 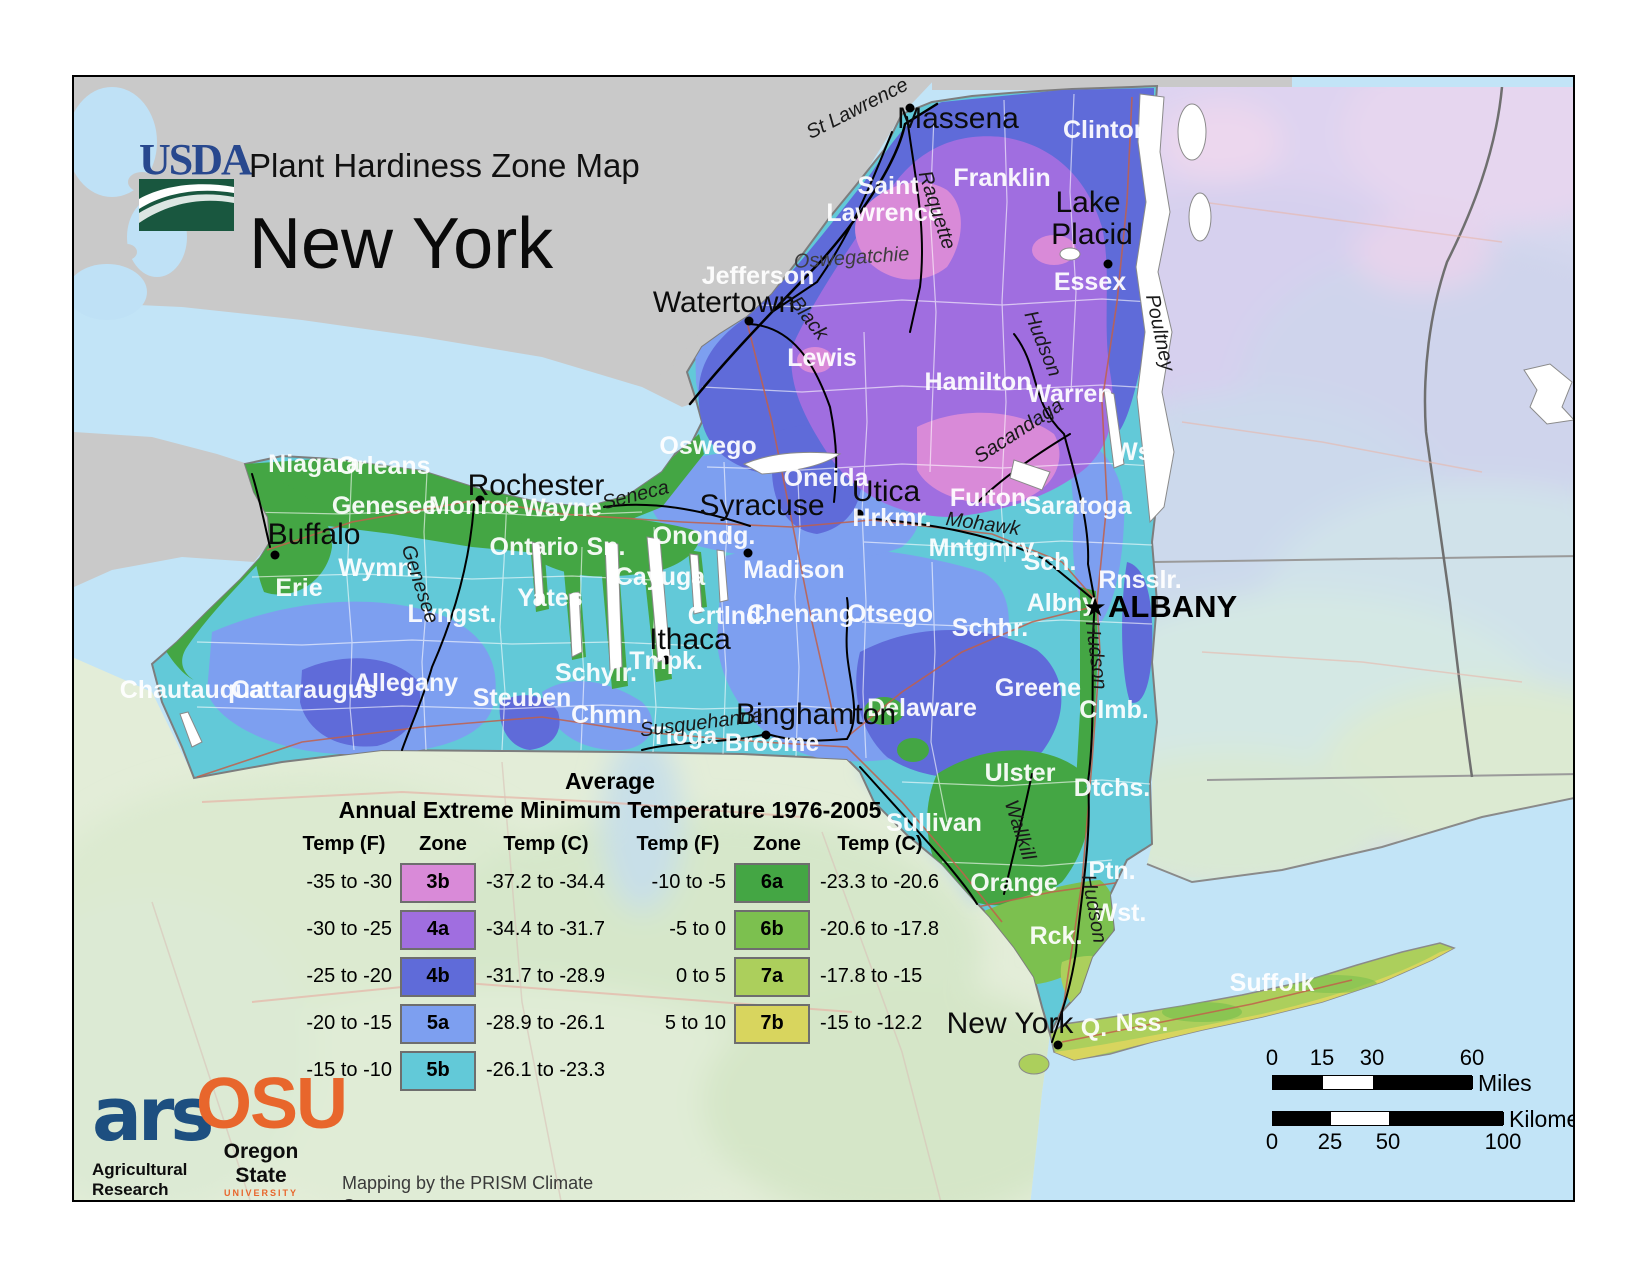 What do you see at coordinates (660, 577) in the screenshot?
I see `county-label-cayuga: Cayuga` at bounding box center [660, 577].